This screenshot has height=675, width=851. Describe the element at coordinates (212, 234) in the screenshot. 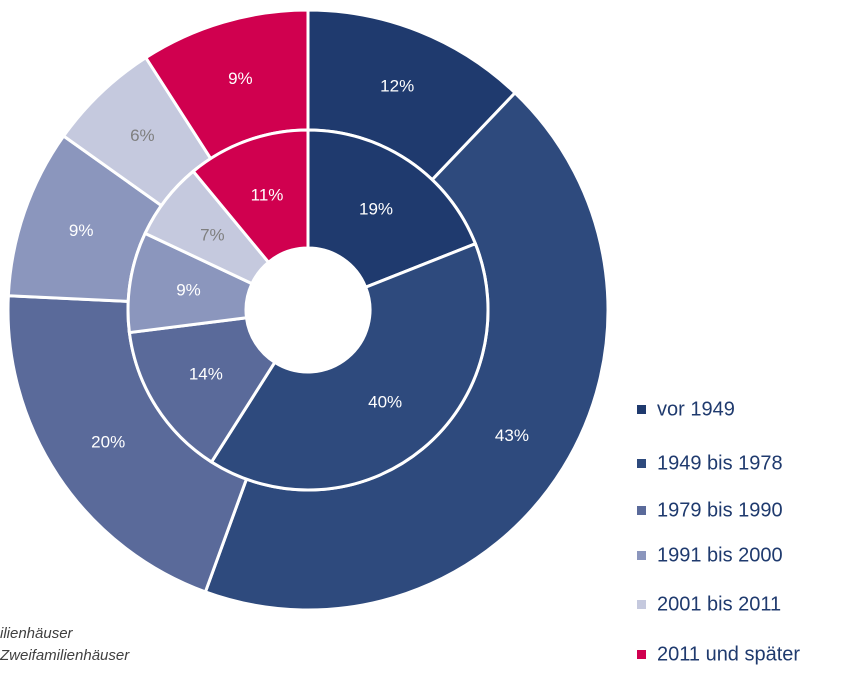

I see `value-label: 7%` at that location.